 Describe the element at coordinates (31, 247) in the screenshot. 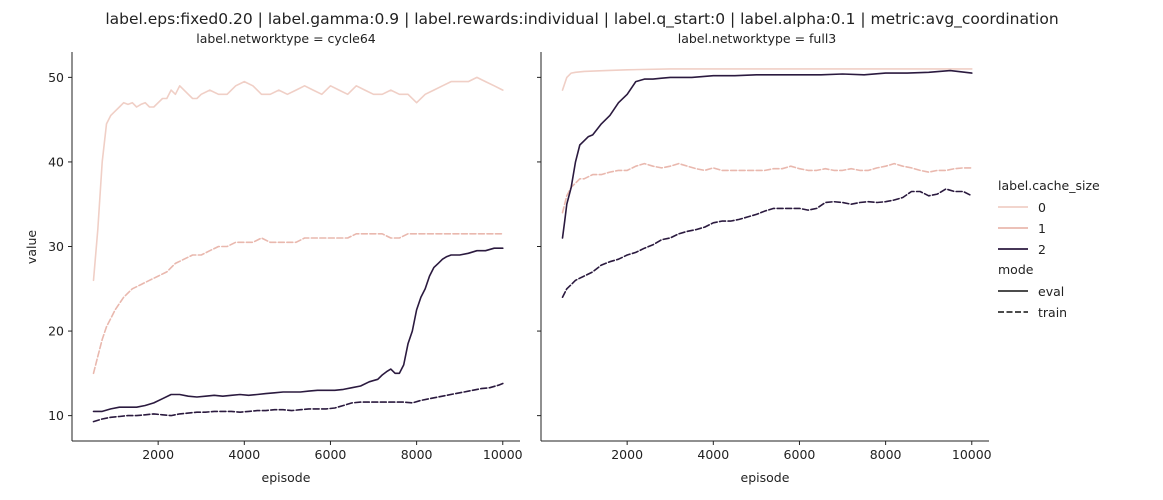

I see `y-axis-label: value` at that location.